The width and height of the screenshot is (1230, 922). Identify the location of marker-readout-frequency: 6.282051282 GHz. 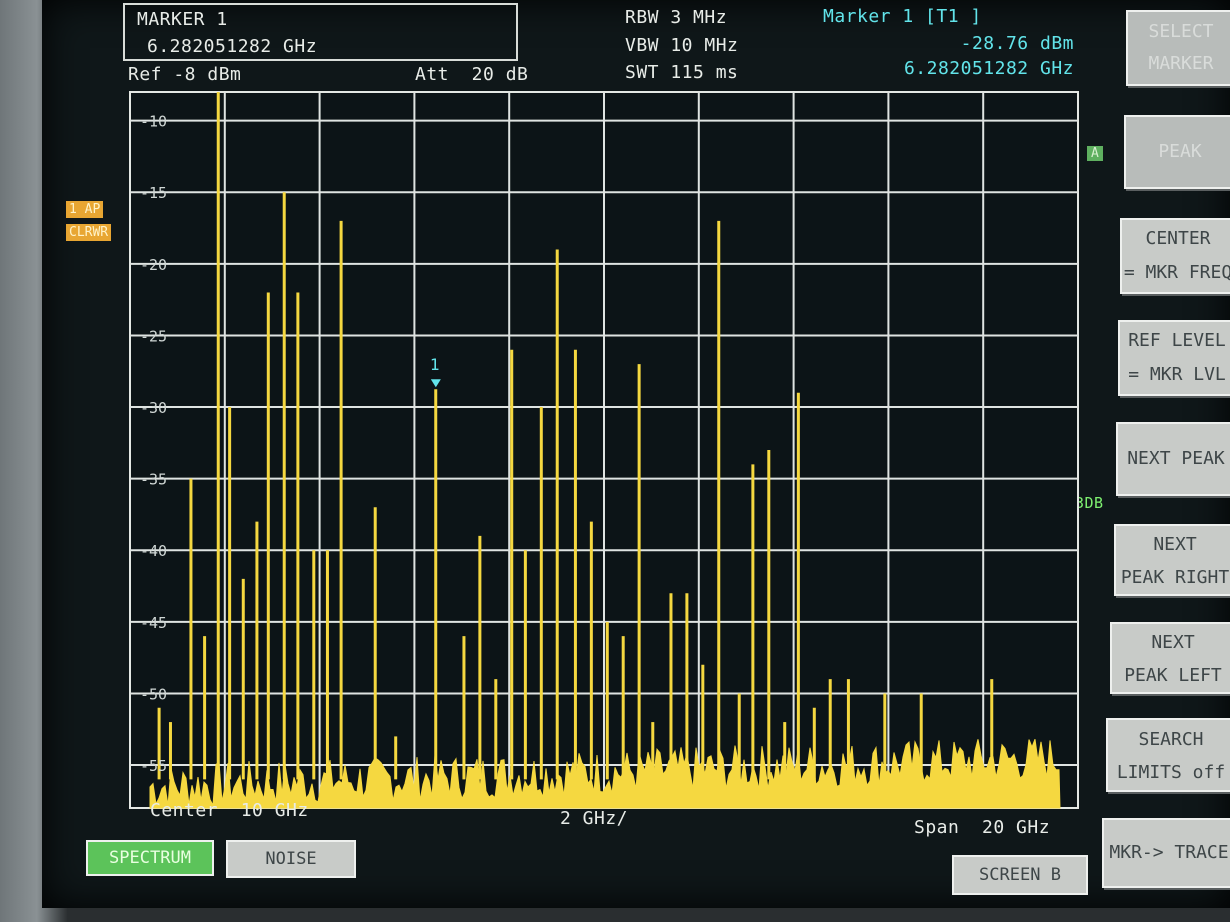
(988, 68).